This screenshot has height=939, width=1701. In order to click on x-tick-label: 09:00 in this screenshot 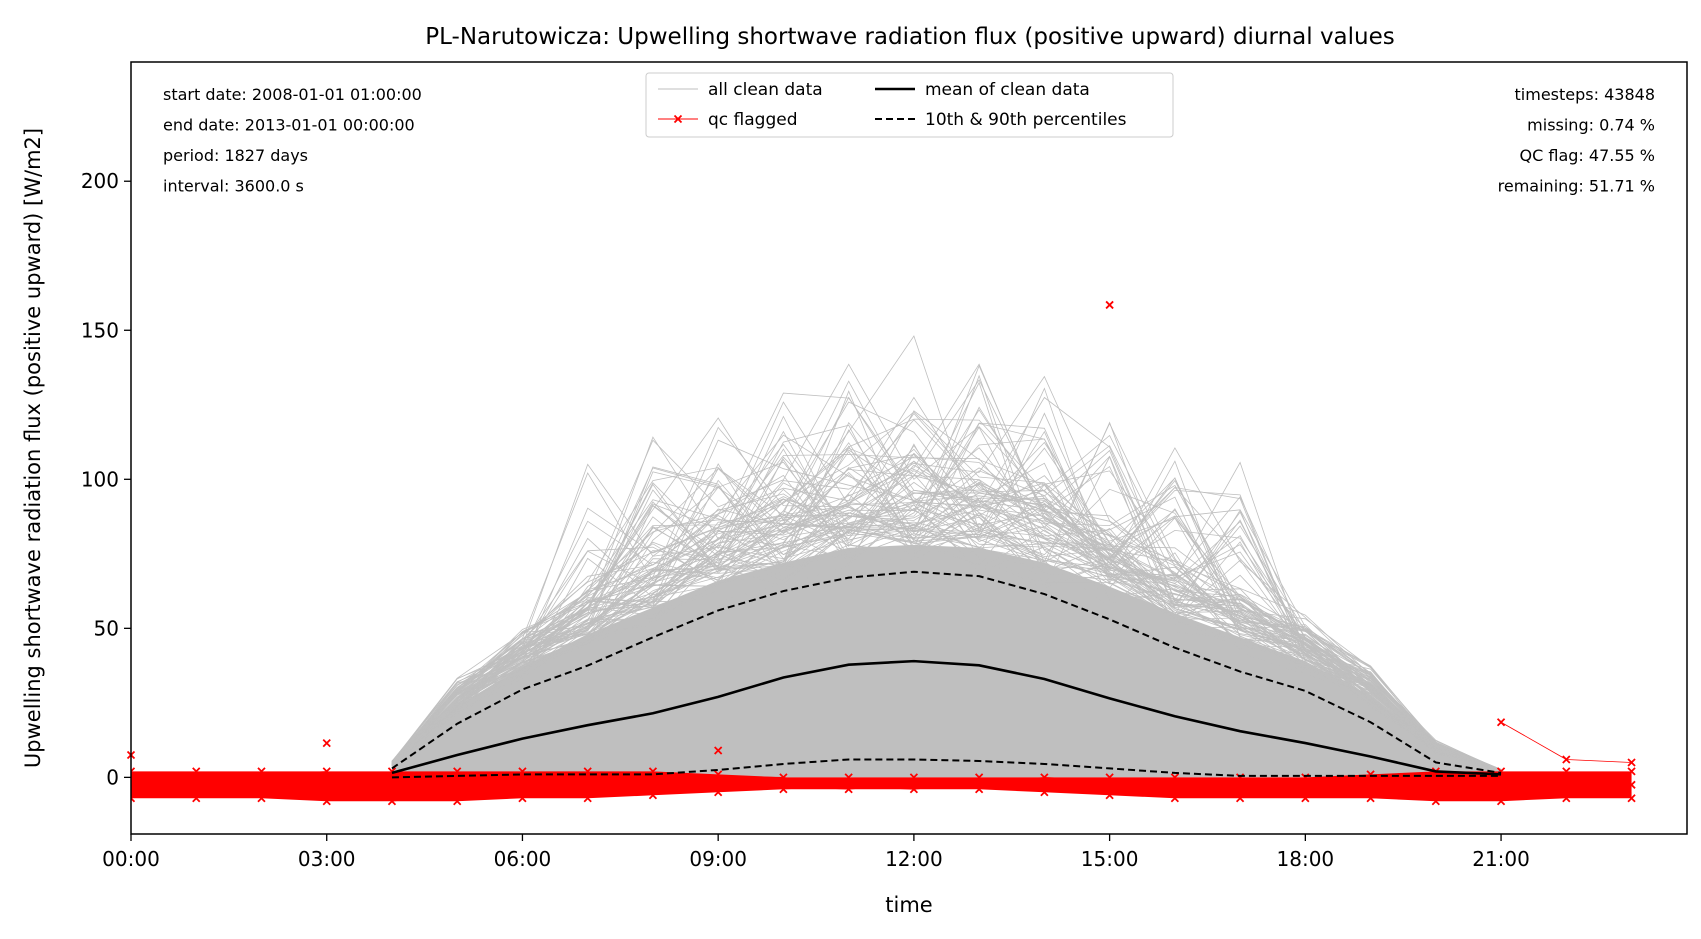, I will do `click(718, 859)`.